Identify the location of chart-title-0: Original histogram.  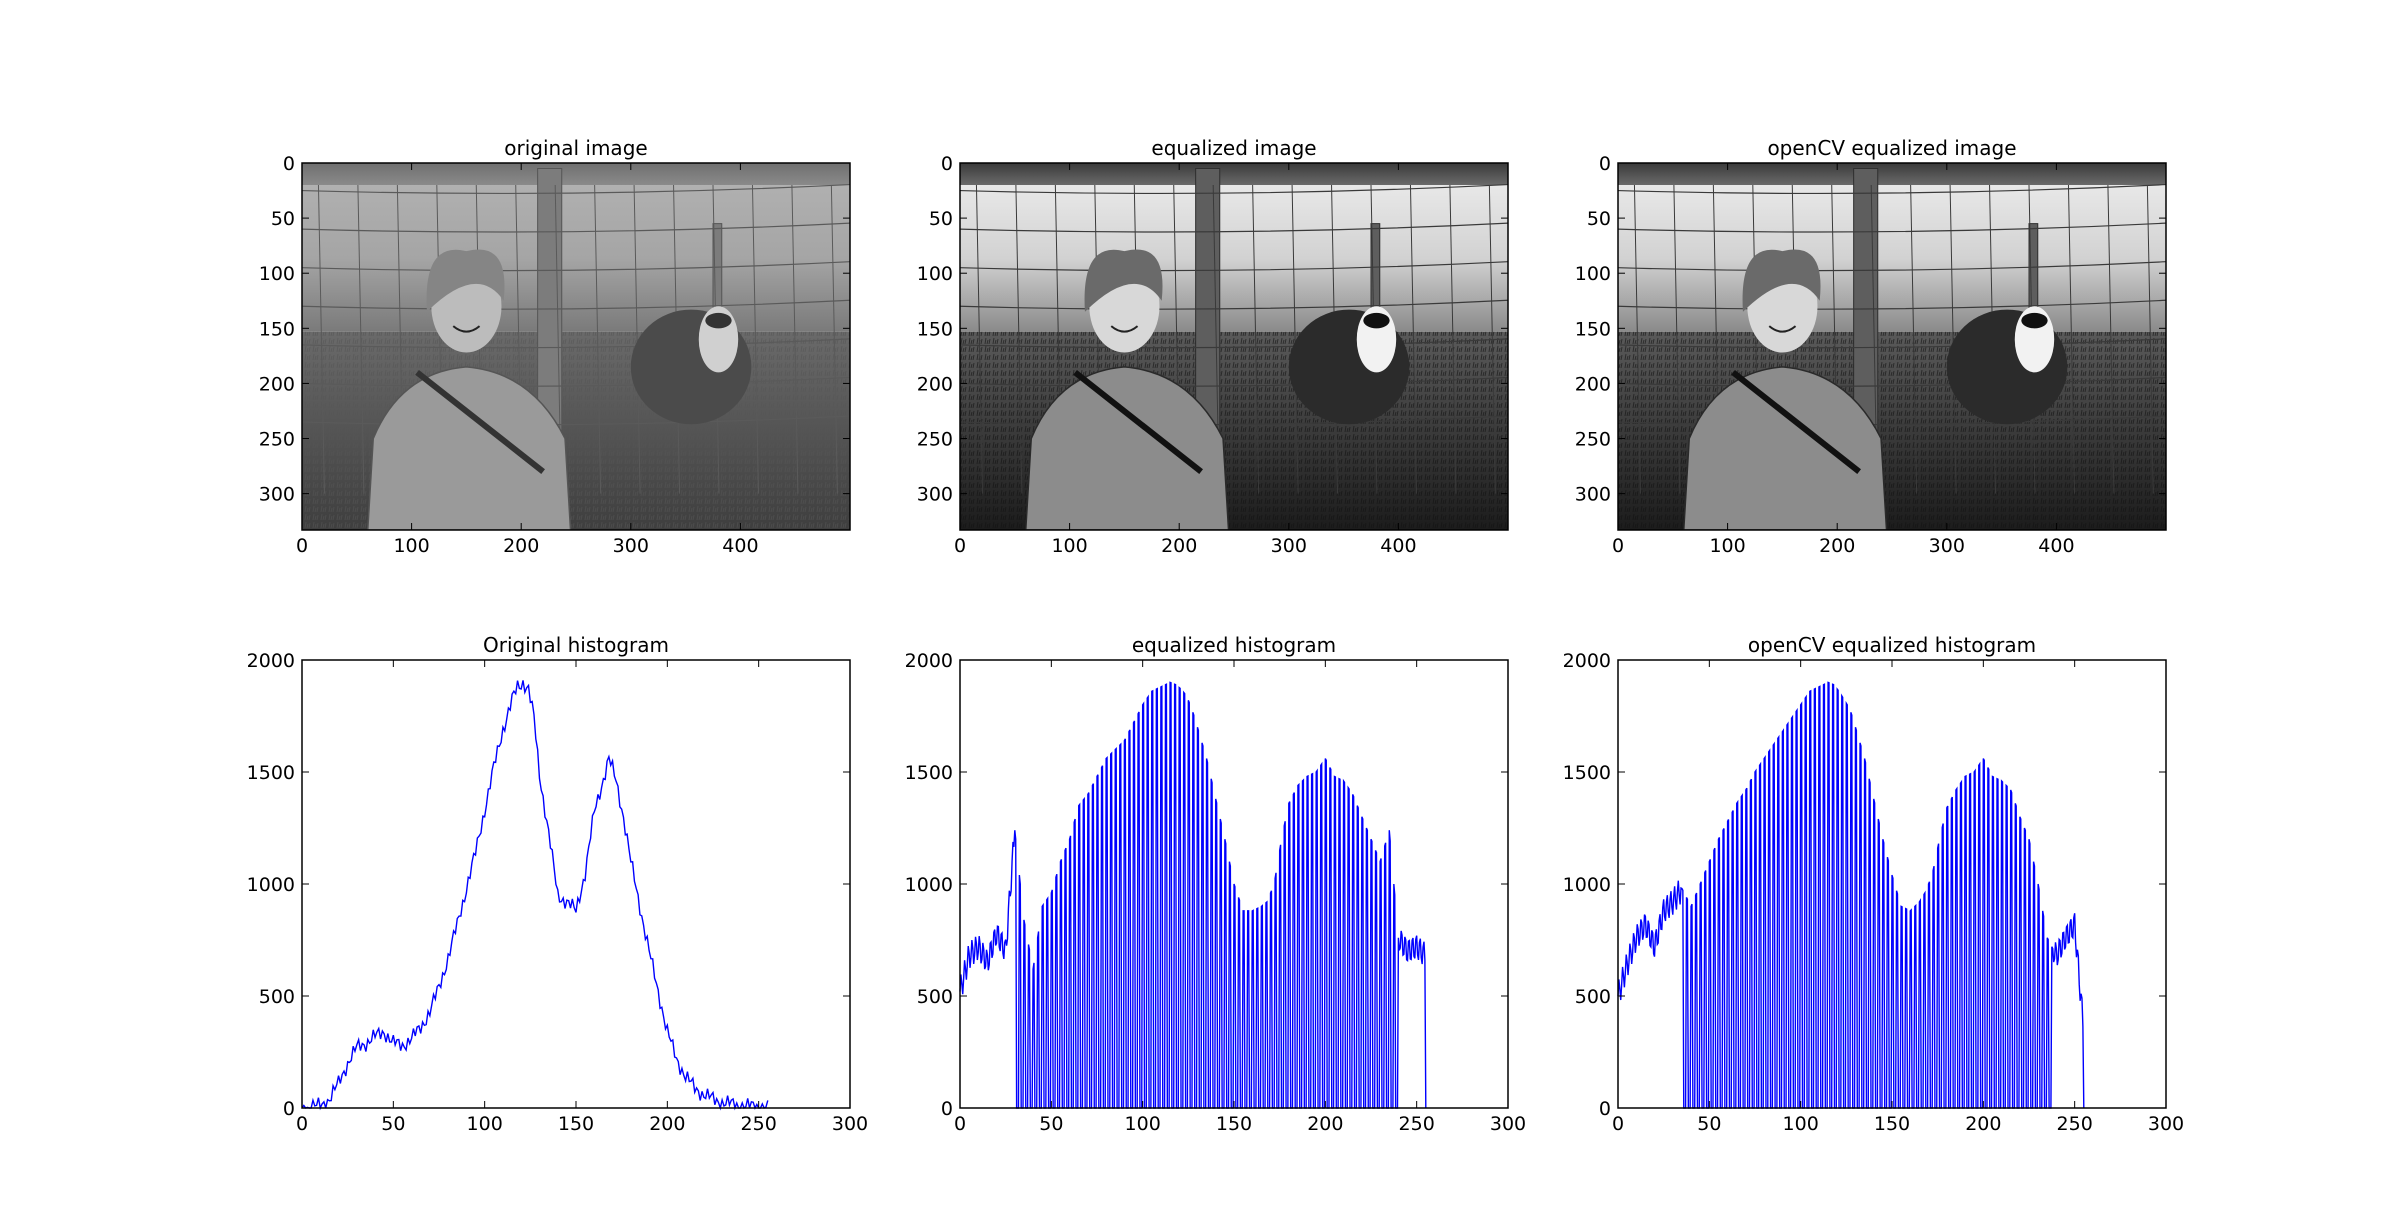
(576, 645).